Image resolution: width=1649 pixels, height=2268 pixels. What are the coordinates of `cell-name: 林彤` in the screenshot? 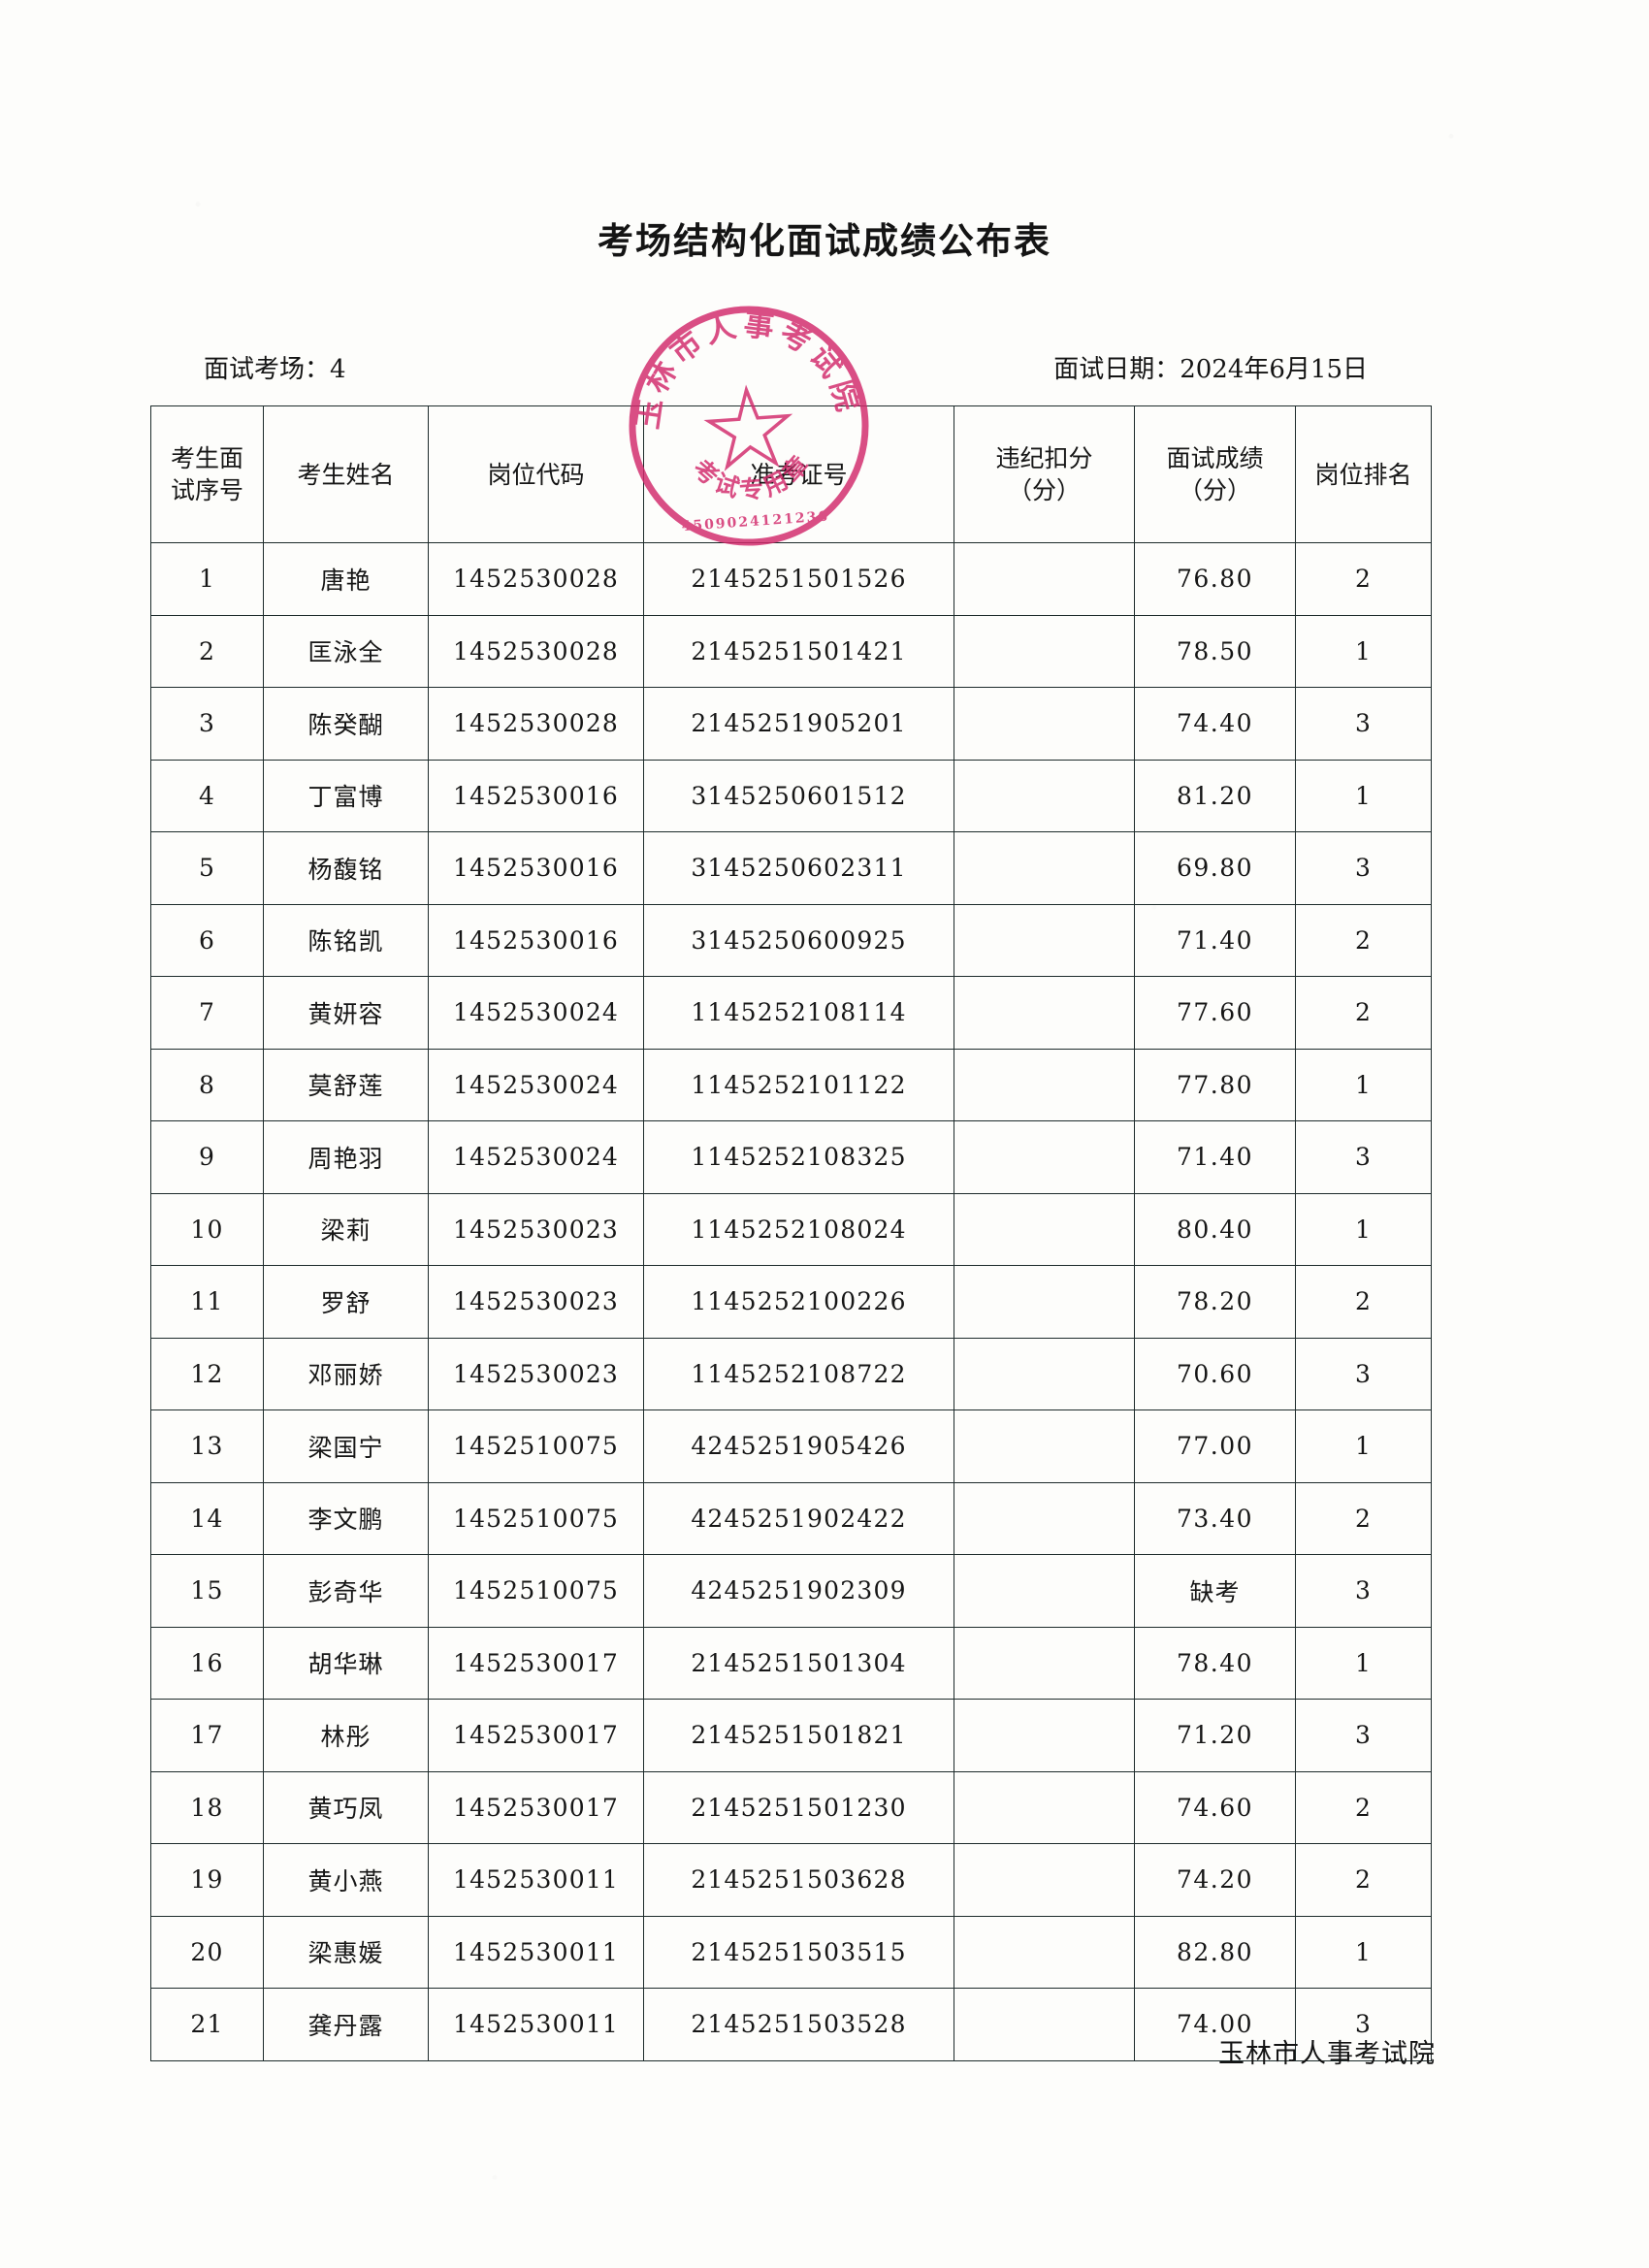 It's located at (346, 1735).